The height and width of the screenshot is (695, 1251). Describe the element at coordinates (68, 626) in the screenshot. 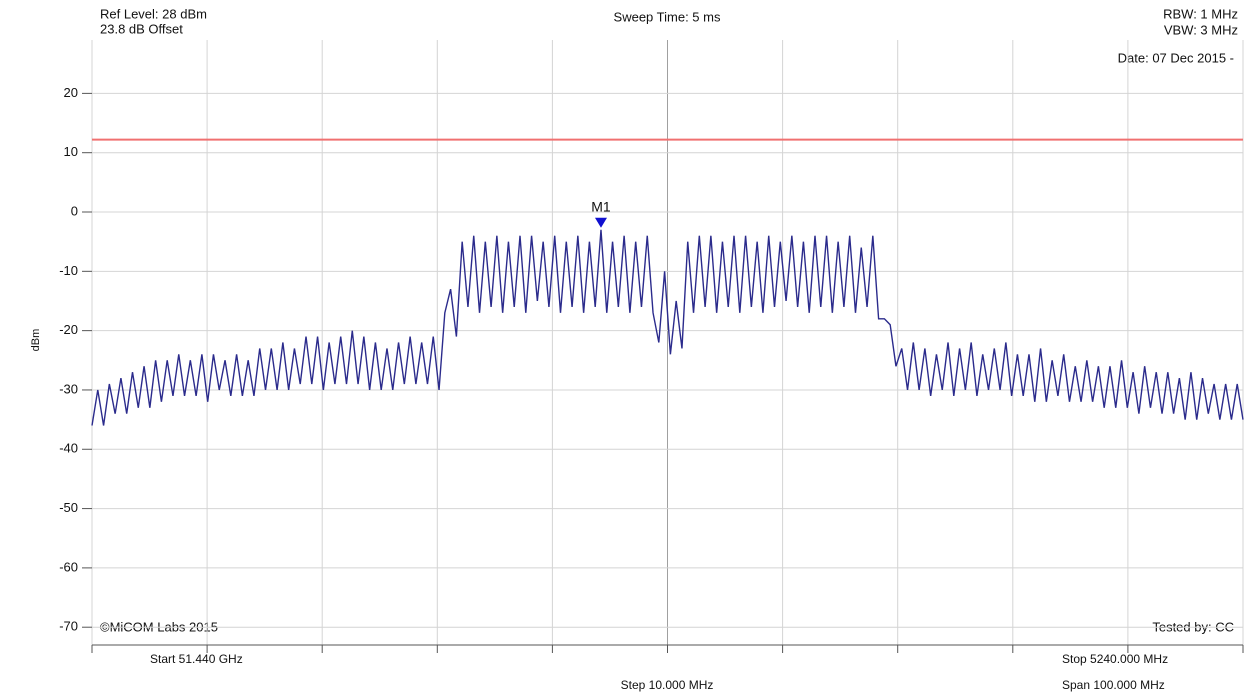

I see `y-tick-label: -70` at that location.